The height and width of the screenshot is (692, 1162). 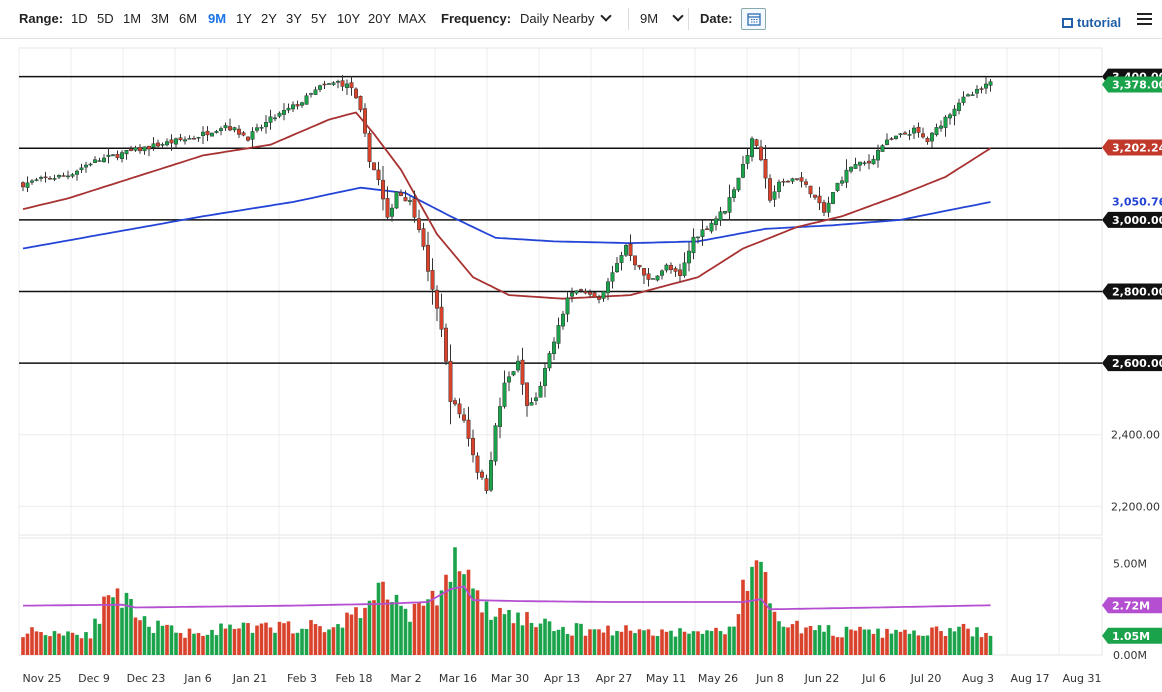 I want to click on range-button-20y: 20Y, so click(x=380, y=18).